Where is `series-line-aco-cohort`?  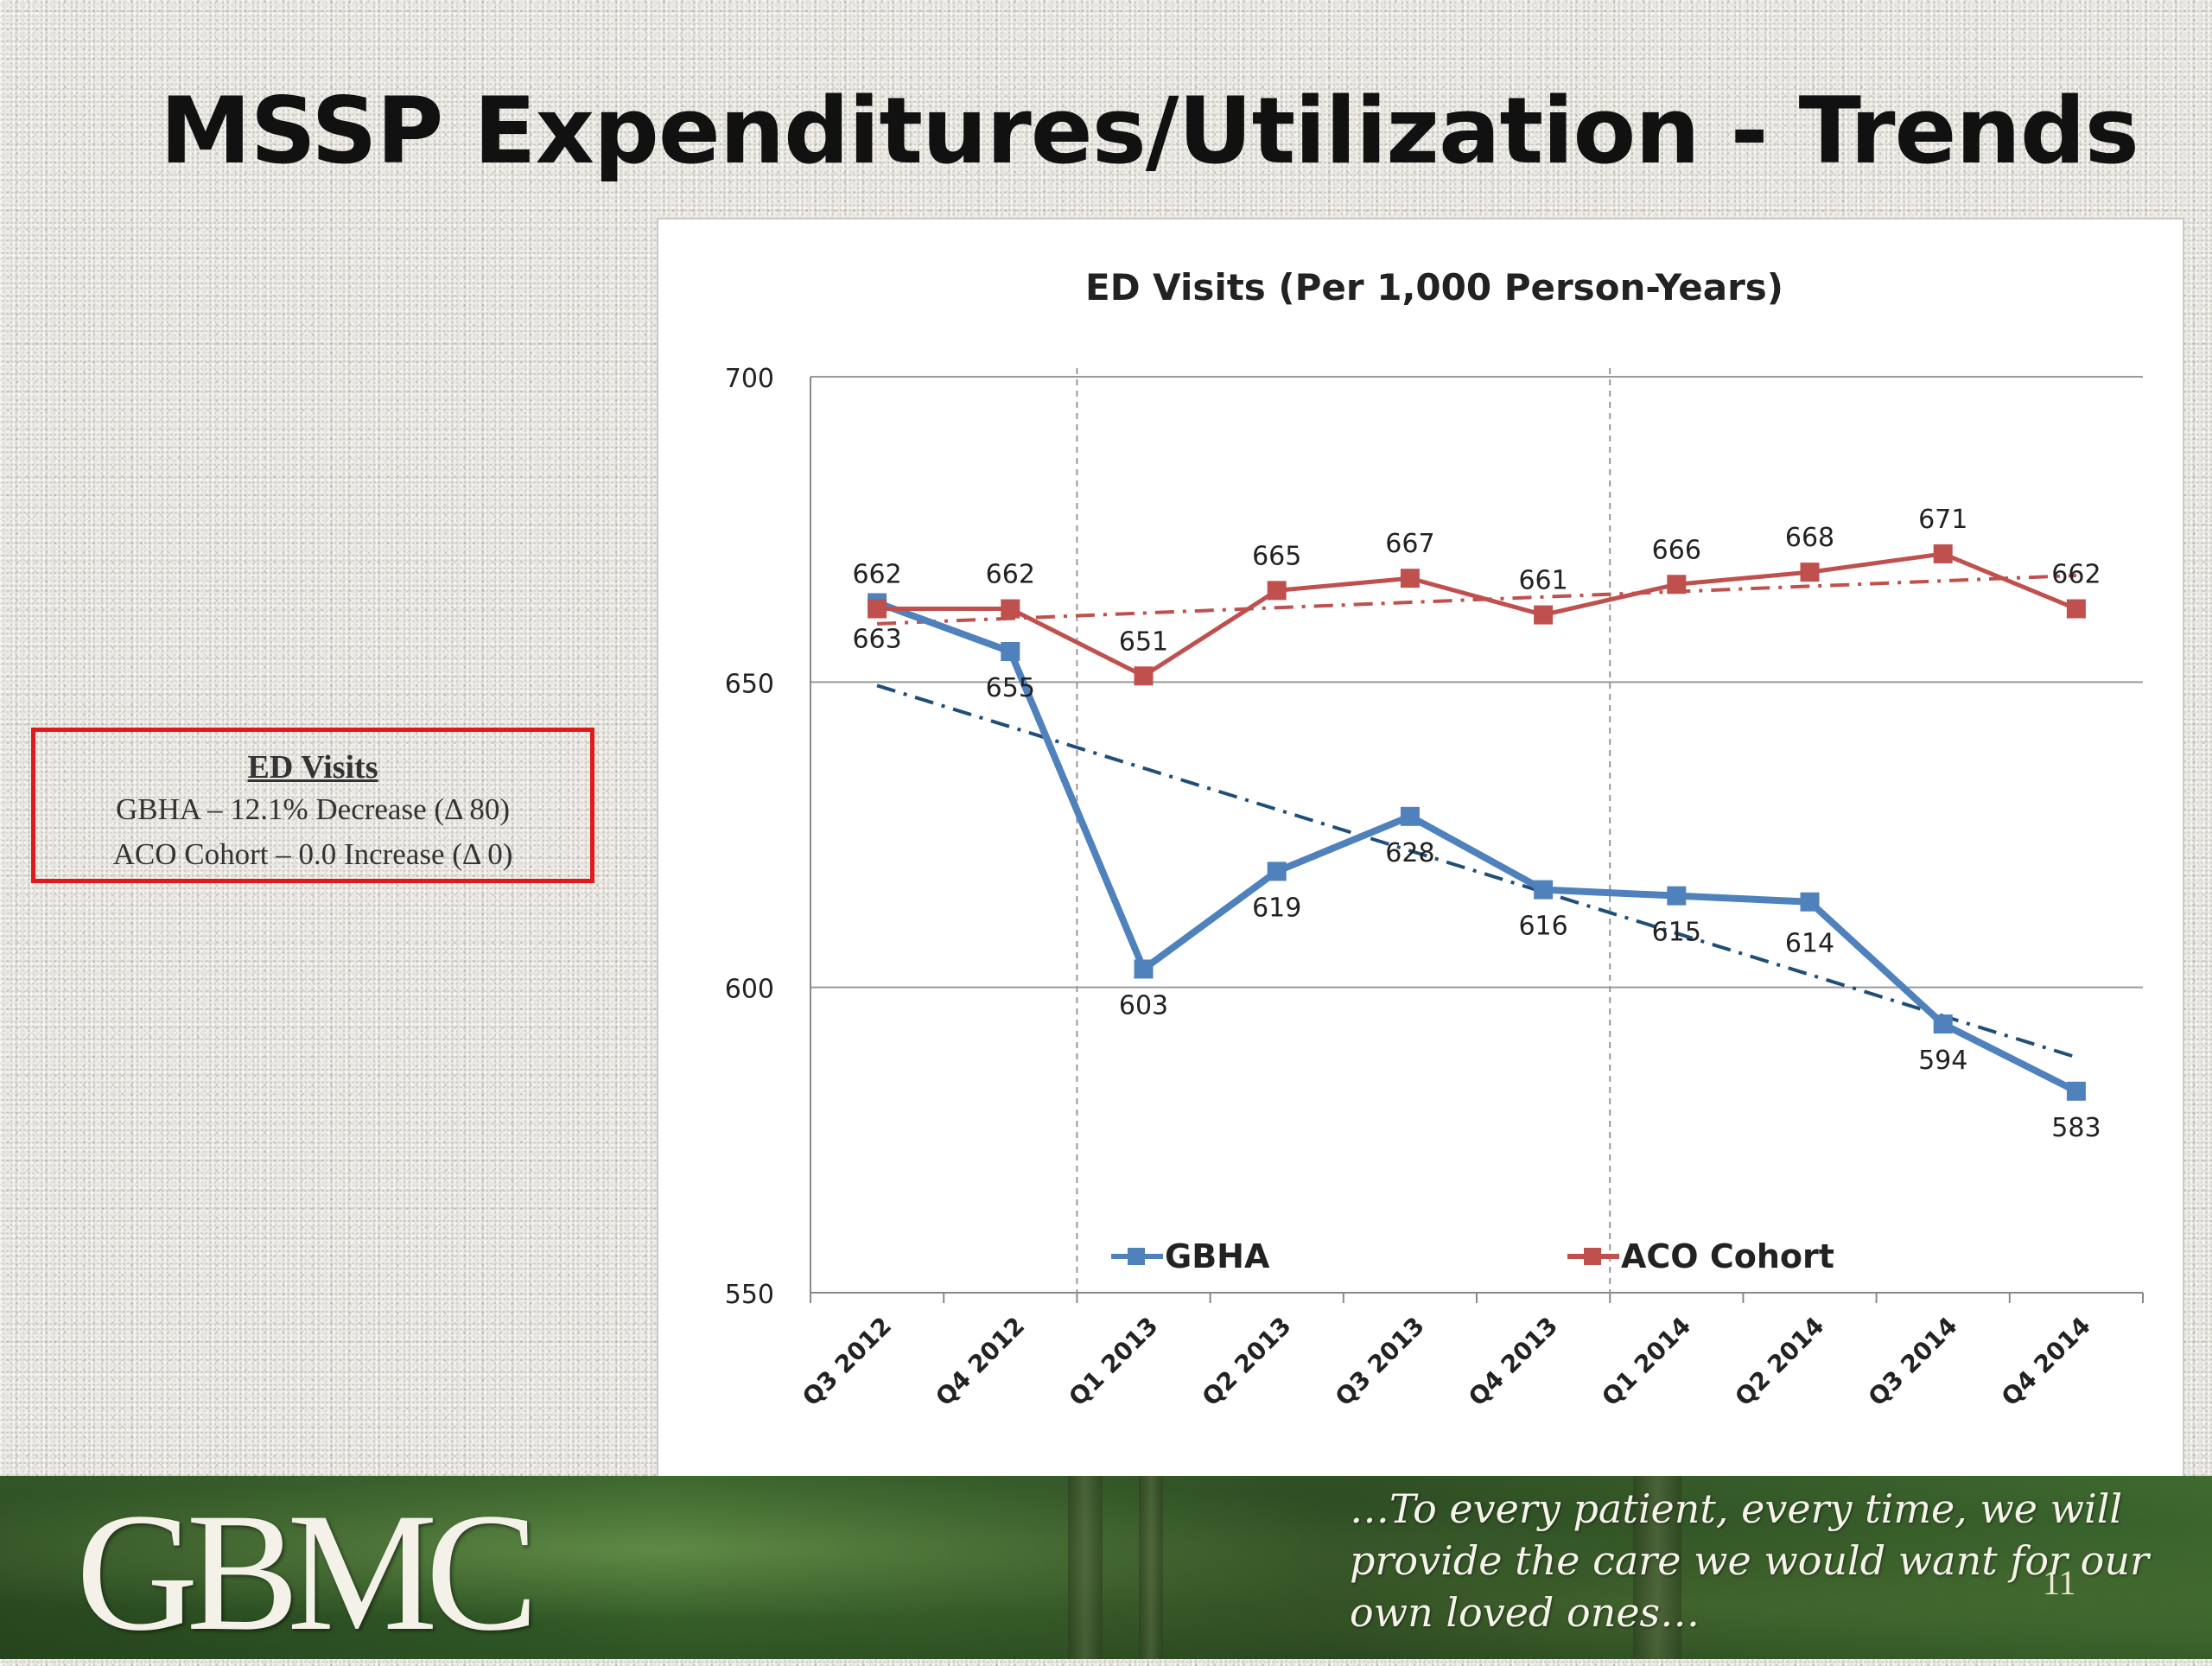 series-line-aco-cohort is located at coordinates (1477, 614).